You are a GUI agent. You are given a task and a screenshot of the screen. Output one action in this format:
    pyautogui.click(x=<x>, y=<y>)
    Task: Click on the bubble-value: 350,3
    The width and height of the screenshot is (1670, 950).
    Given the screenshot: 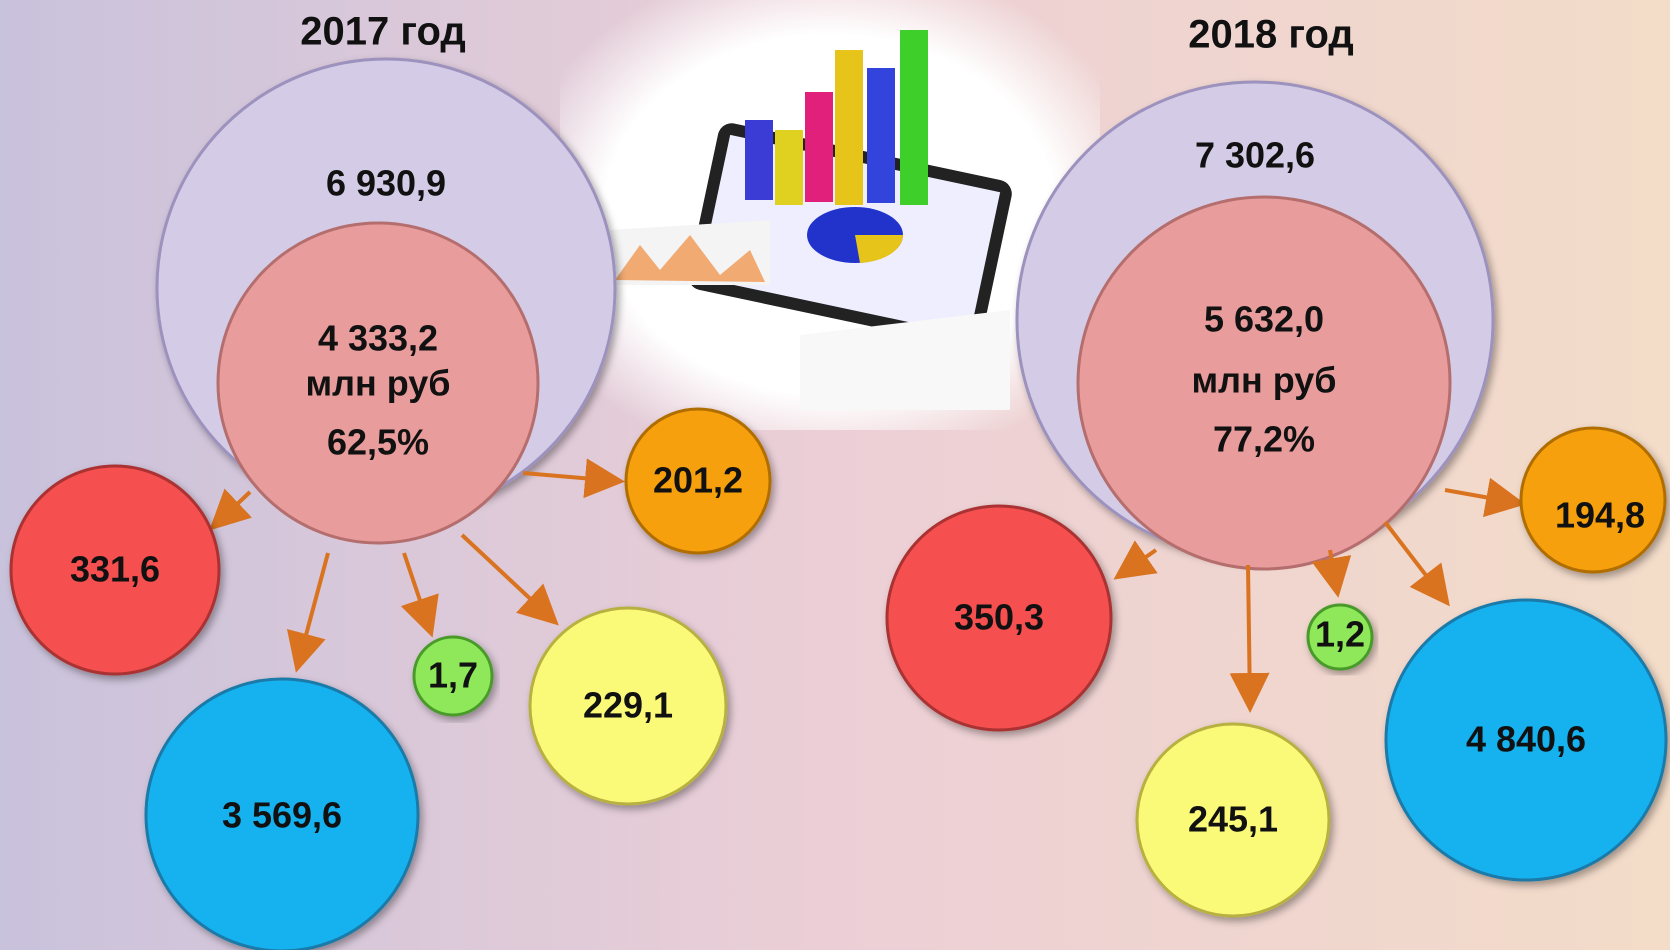 What is the action you would take?
    pyautogui.click(x=999, y=617)
    